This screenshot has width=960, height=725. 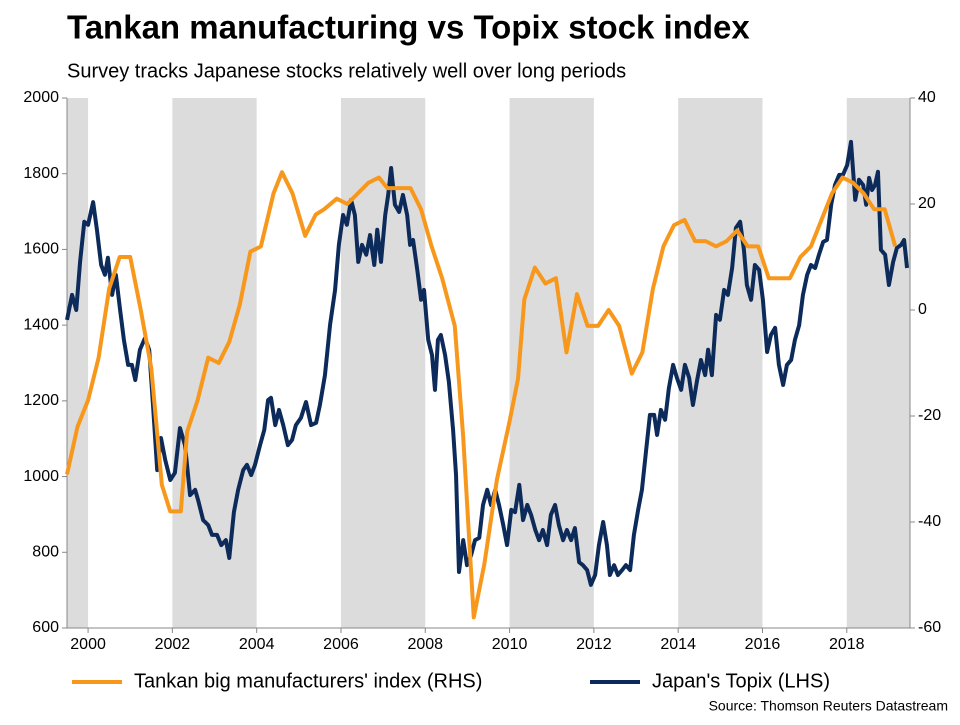 I want to click on x-tick-label: 2014, so click(x=678, y=644).